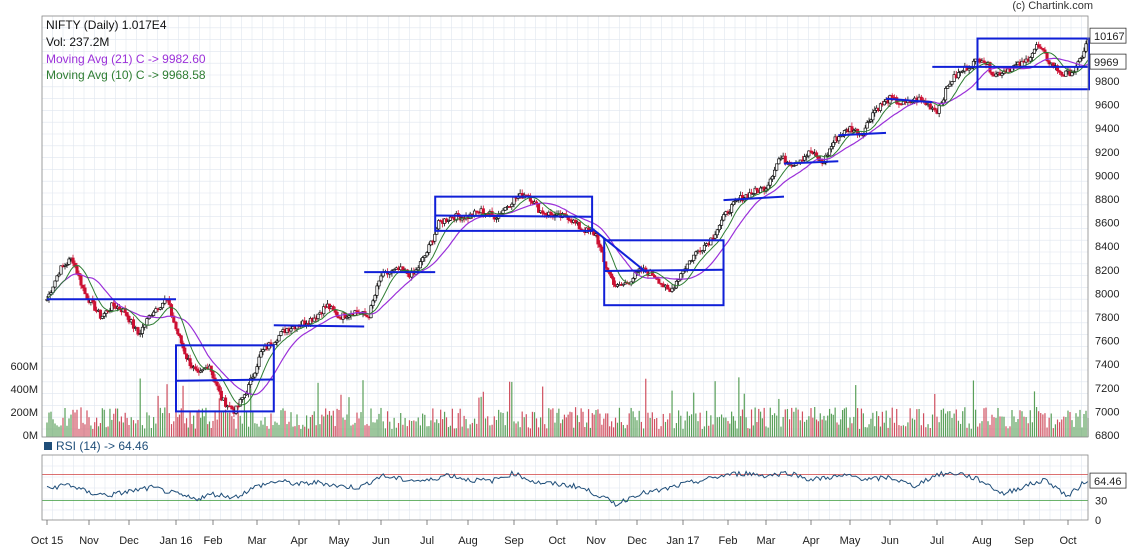  What do you see at coordinates (213, 541) in the screenshot?
I see `x-tick-label: Feb` at bounding box center [213, 541].